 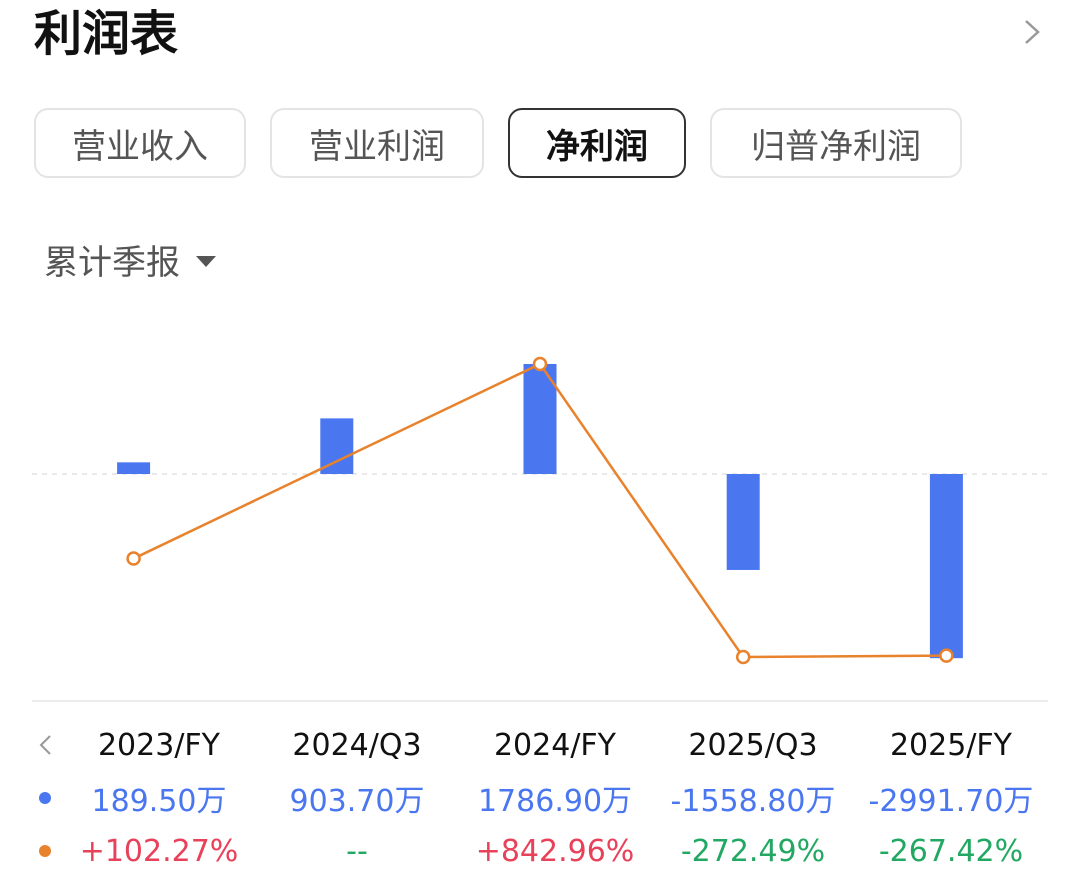 What do you see at coordinates (946, 655) in the screenshot?
I see `growth-point-2025/FY` at bounding box center [946, 655].